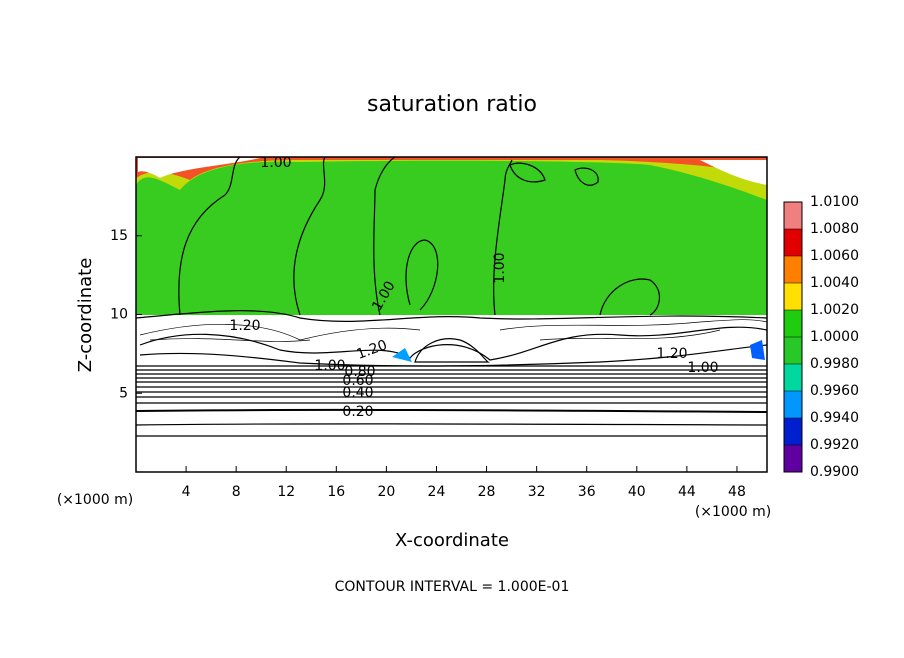 This screenshot has height=658, width=904. What do you see at coordinates (85, 315) in the screenshot?
I see `y-axis-label: Z-coordinate` at bounding box center [85, 315].